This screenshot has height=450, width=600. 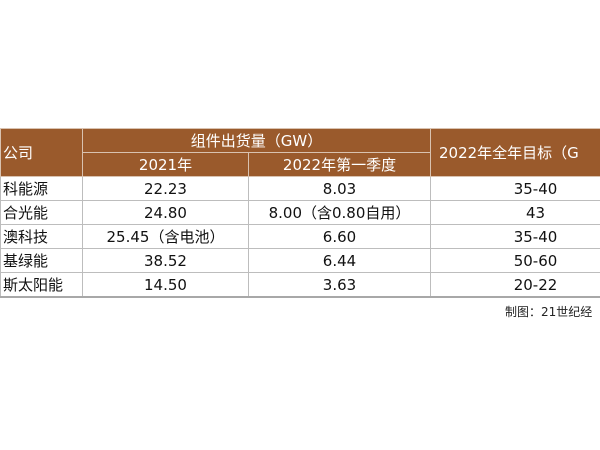 What do you see at coordinates (339, 236) in the screenshot?
I see `table-cell: 6.60` at bounding box center [339, 236].